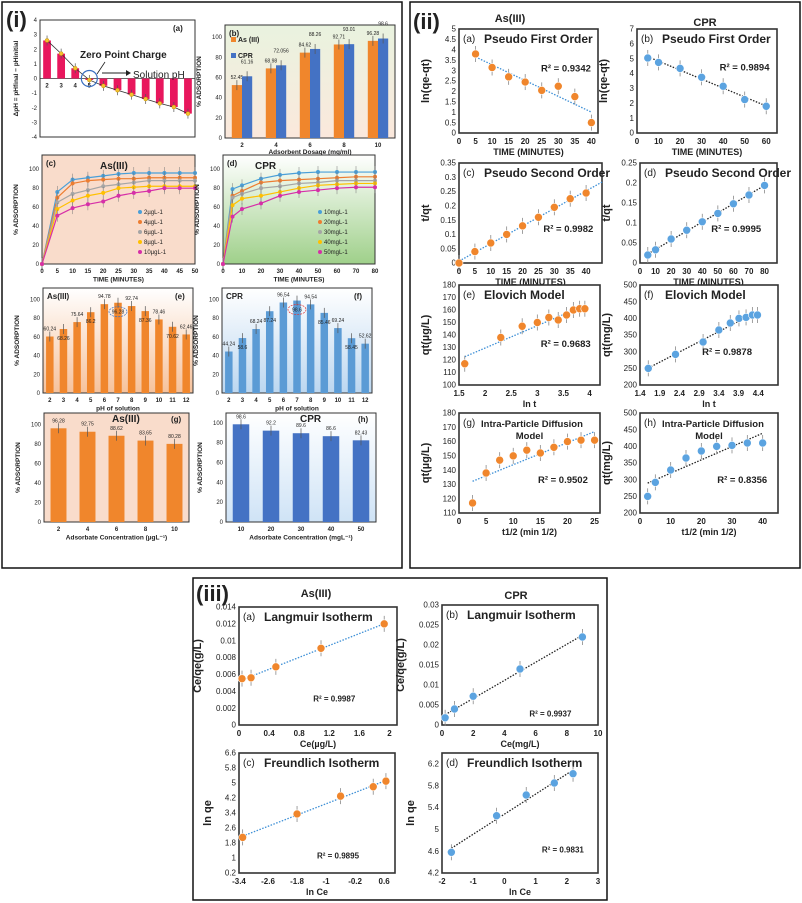 This screenshot has width=802, height=903. I want to click on panel-i-label: (i), so click(16, 19).